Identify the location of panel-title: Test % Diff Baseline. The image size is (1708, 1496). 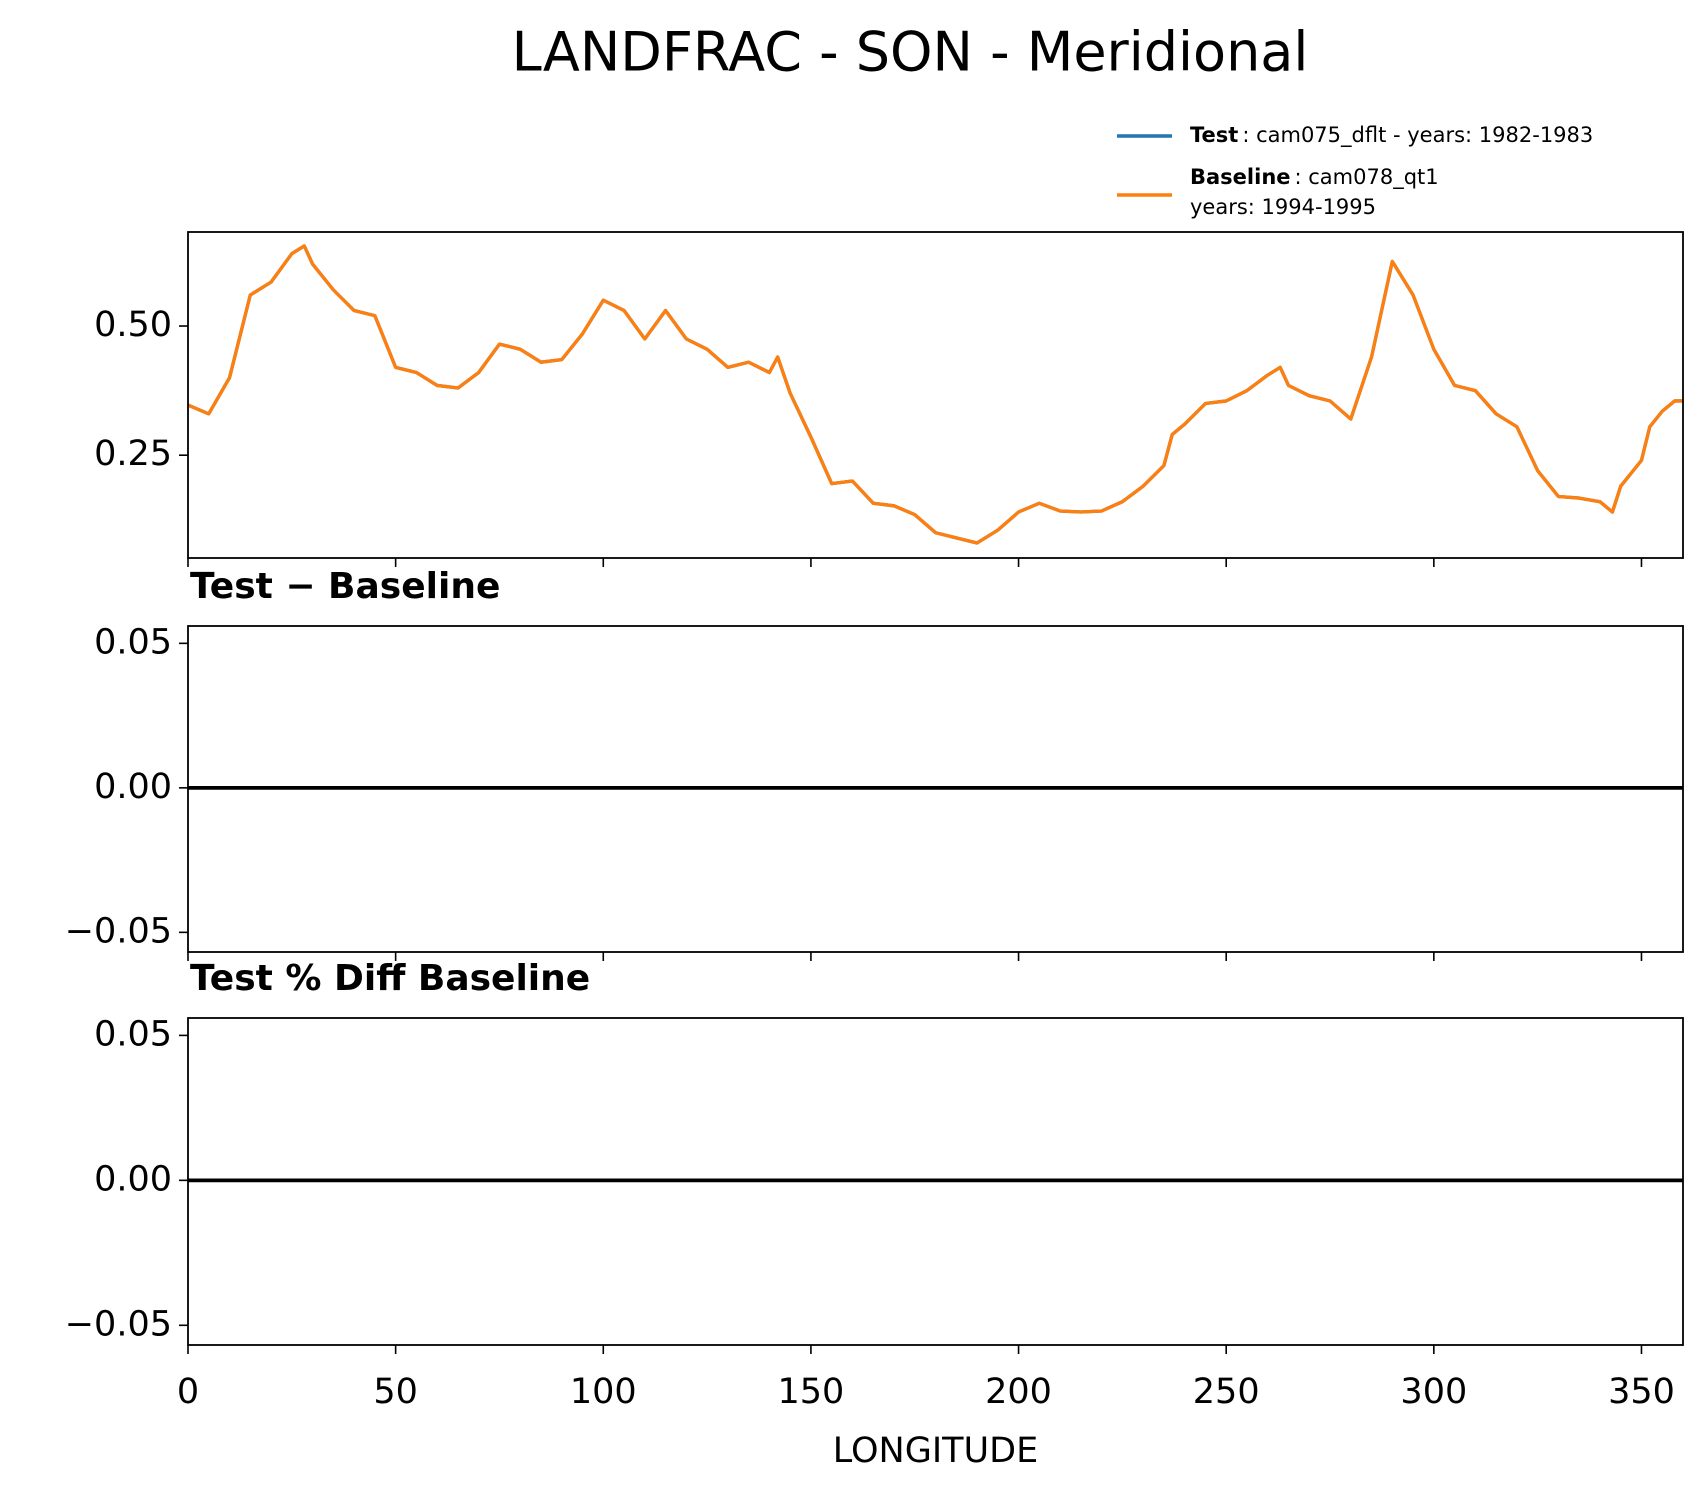
(390, 978).